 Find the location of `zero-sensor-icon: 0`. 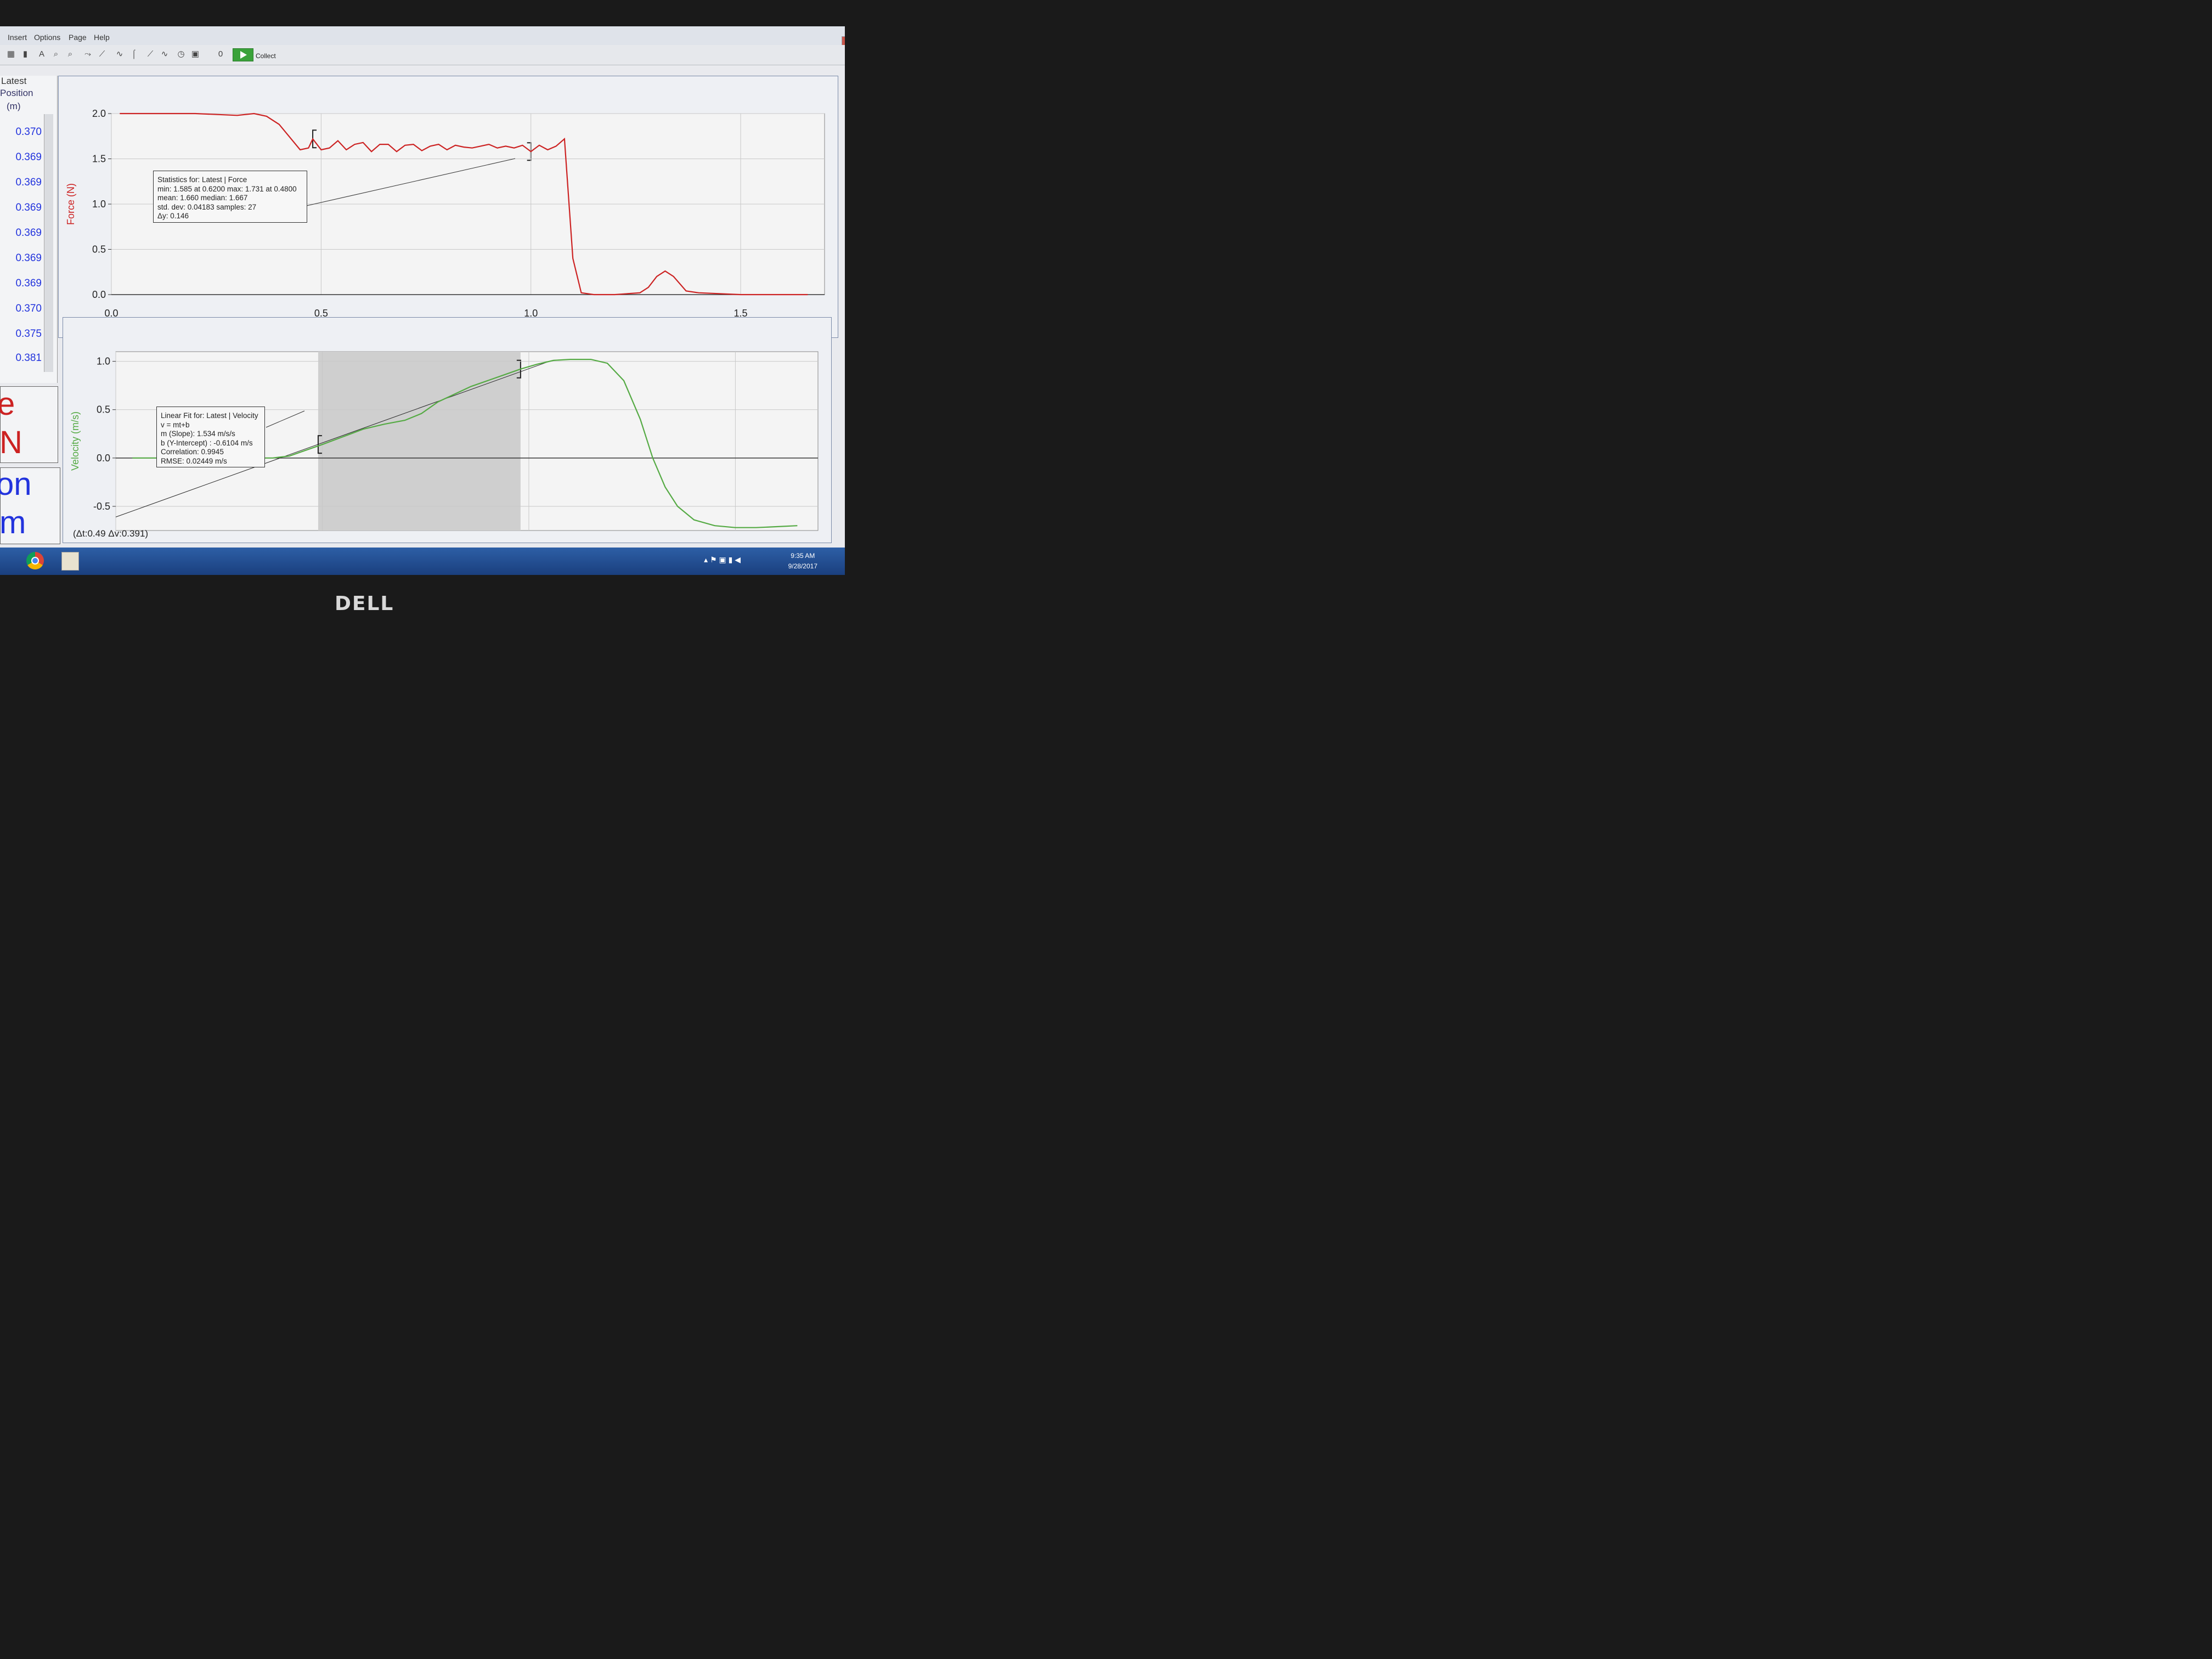

zero-sensor-icon: 0 is located at coordinates (220, 54).